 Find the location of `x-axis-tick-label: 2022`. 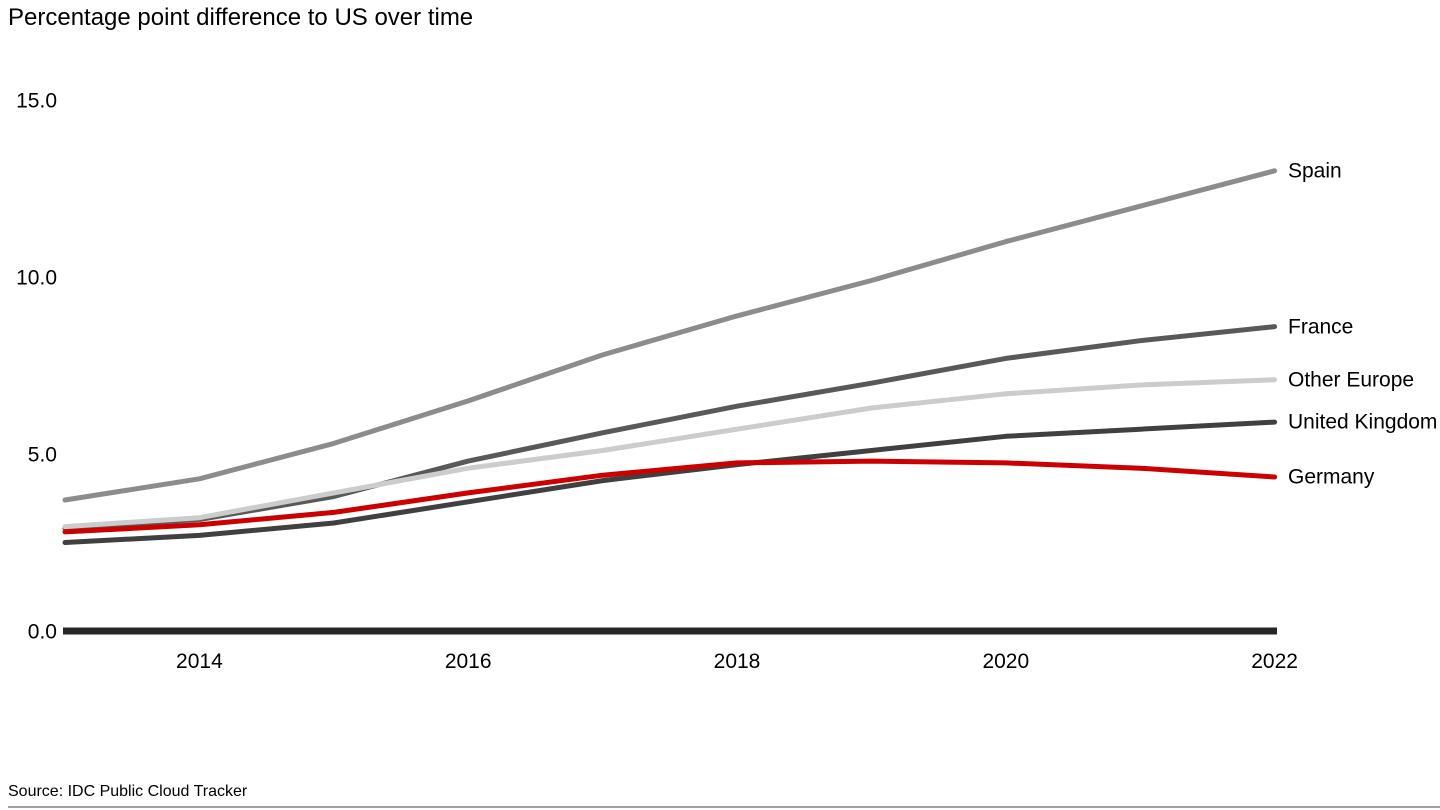

x-axis-tick-label: 2022 is located at coordinates (1274, 661).